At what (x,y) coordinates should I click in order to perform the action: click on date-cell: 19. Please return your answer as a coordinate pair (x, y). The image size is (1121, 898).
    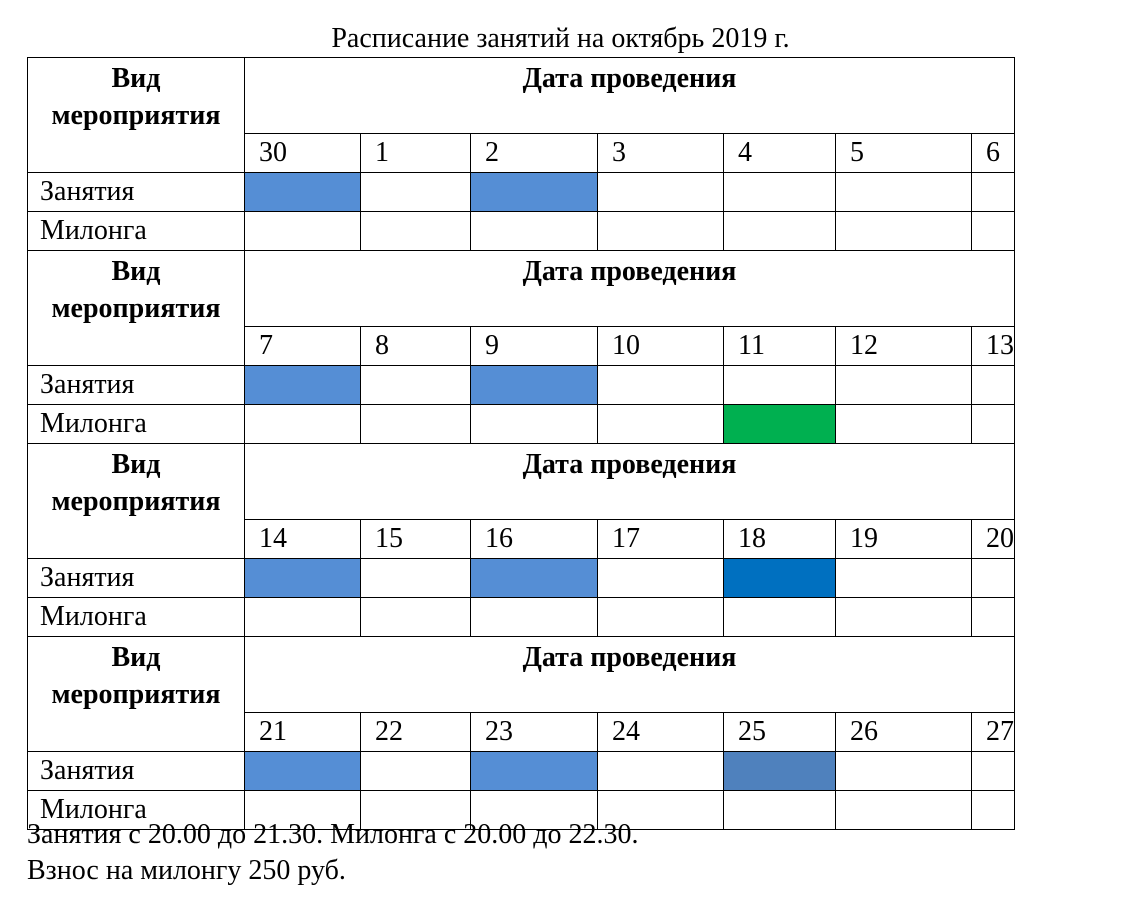
    Looking at the image, I should click on (903, 539).